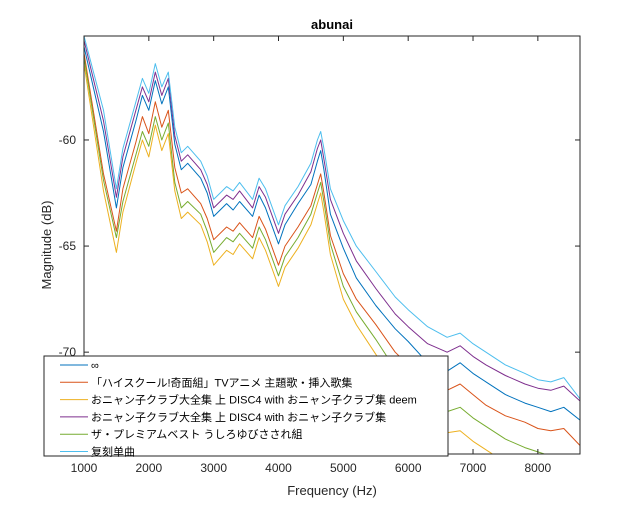  Describe the element at coordinates (332, 24) in the screenshot. I see `chart-title: abunai` at that location.